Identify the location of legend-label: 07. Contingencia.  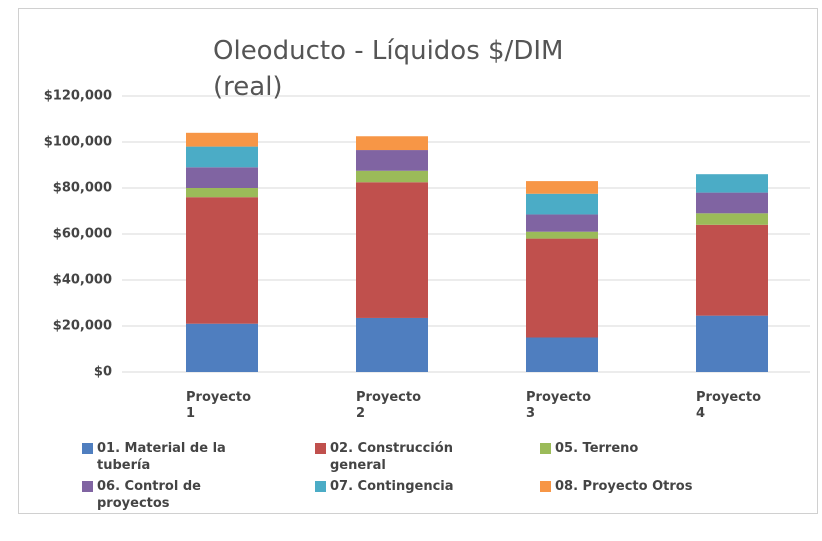
(392, 486).